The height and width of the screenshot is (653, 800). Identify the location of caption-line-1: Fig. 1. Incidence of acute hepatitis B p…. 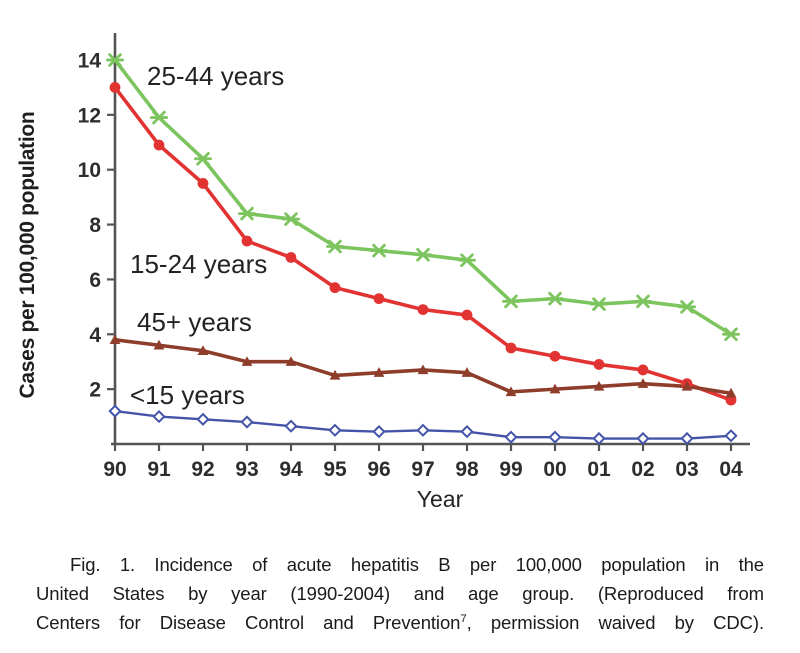
(417, 564).